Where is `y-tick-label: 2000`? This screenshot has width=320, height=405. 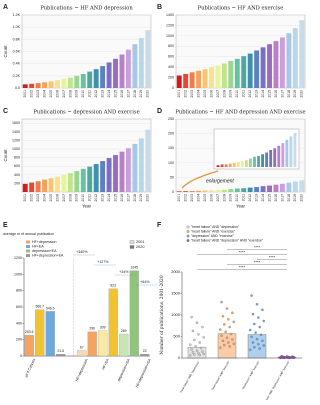 y-tick-label: 2000 is located at coordinates (176, 271).